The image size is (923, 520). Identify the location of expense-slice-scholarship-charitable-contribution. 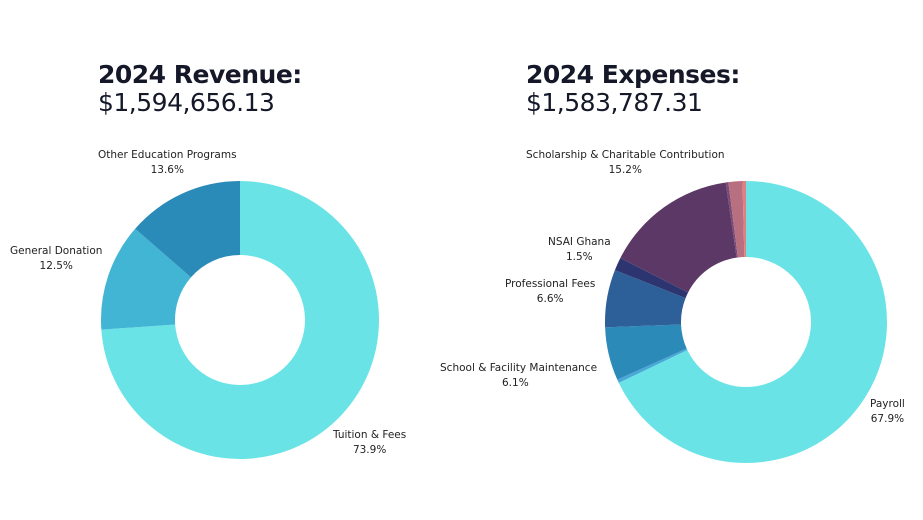
(678, 237).